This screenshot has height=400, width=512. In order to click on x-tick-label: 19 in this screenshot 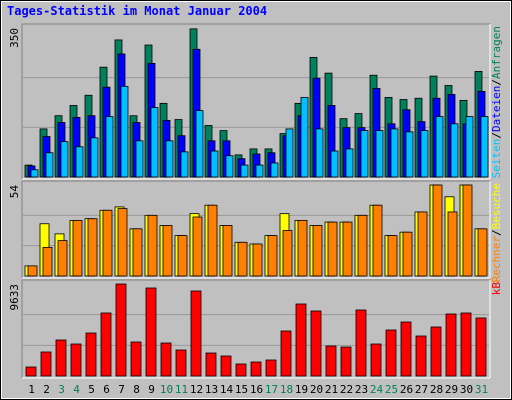, I will do `click(301, 389)`.